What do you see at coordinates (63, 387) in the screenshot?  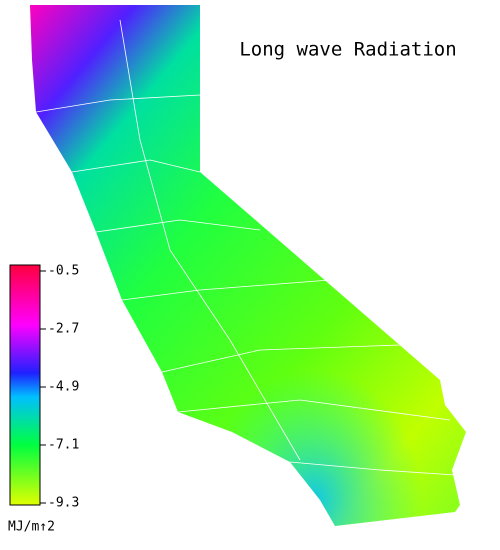 I see `colorbar-tick-label: -4.9` at bounding box center [63, 387].